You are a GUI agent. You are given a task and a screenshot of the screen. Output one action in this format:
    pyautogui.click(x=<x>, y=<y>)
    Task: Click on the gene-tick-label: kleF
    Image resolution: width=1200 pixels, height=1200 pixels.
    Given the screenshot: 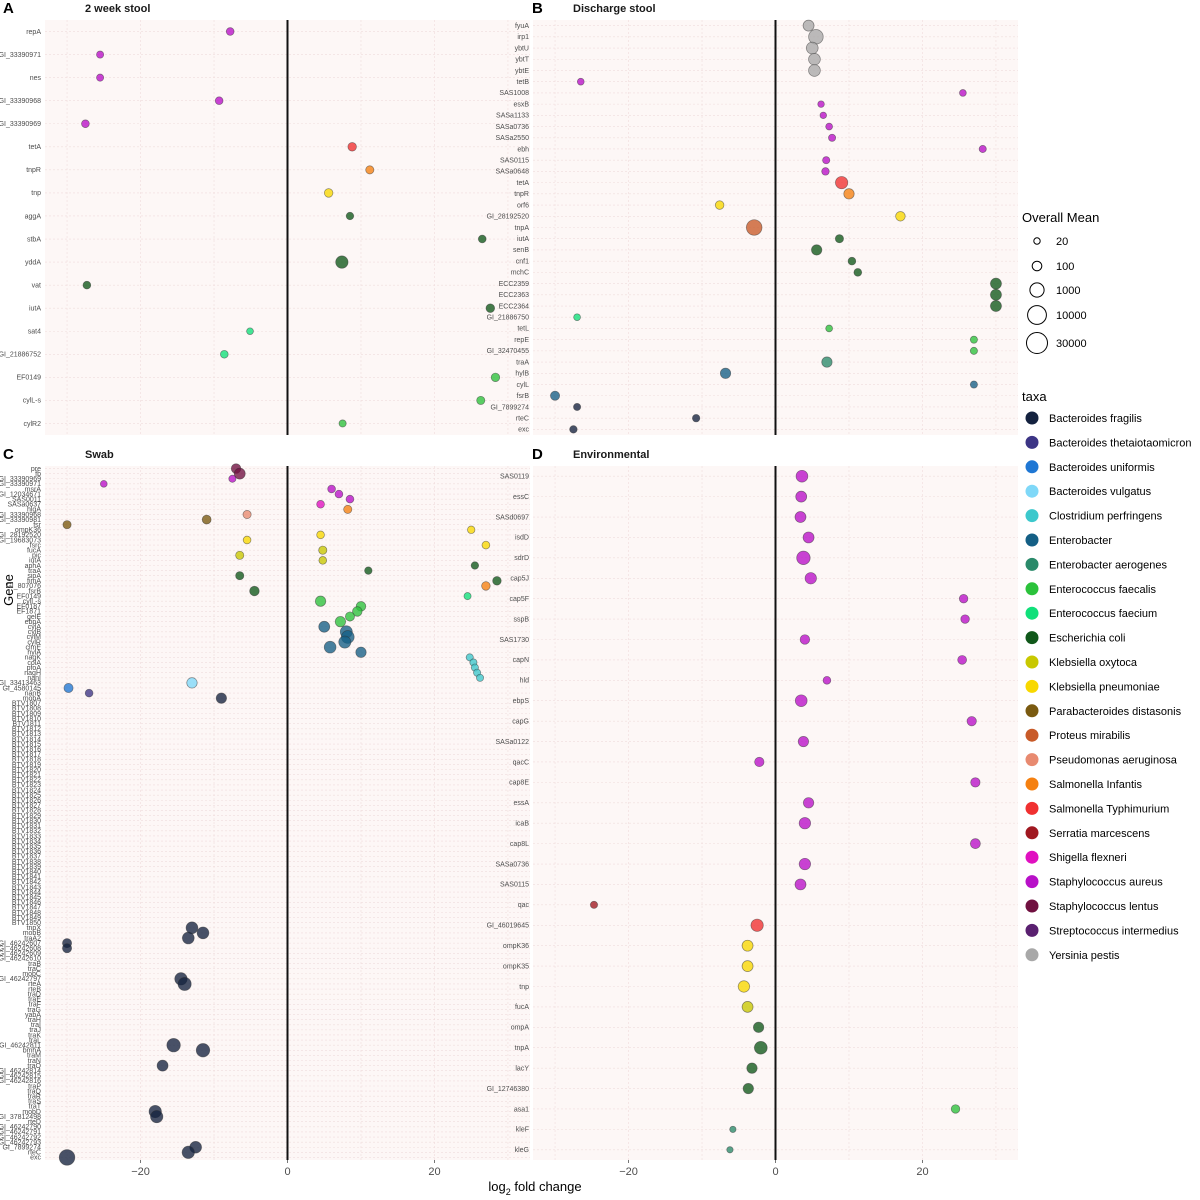 What is the action you would take?
    pyautogui.click(x=522, y=1130)
    